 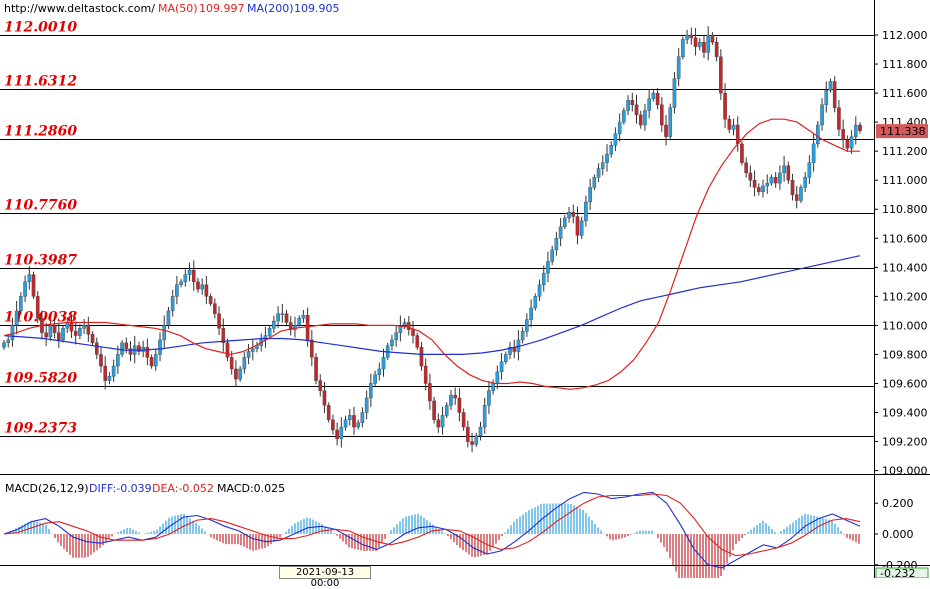 I want to click on level-label: 110.7760, so click(x=40, y=206).